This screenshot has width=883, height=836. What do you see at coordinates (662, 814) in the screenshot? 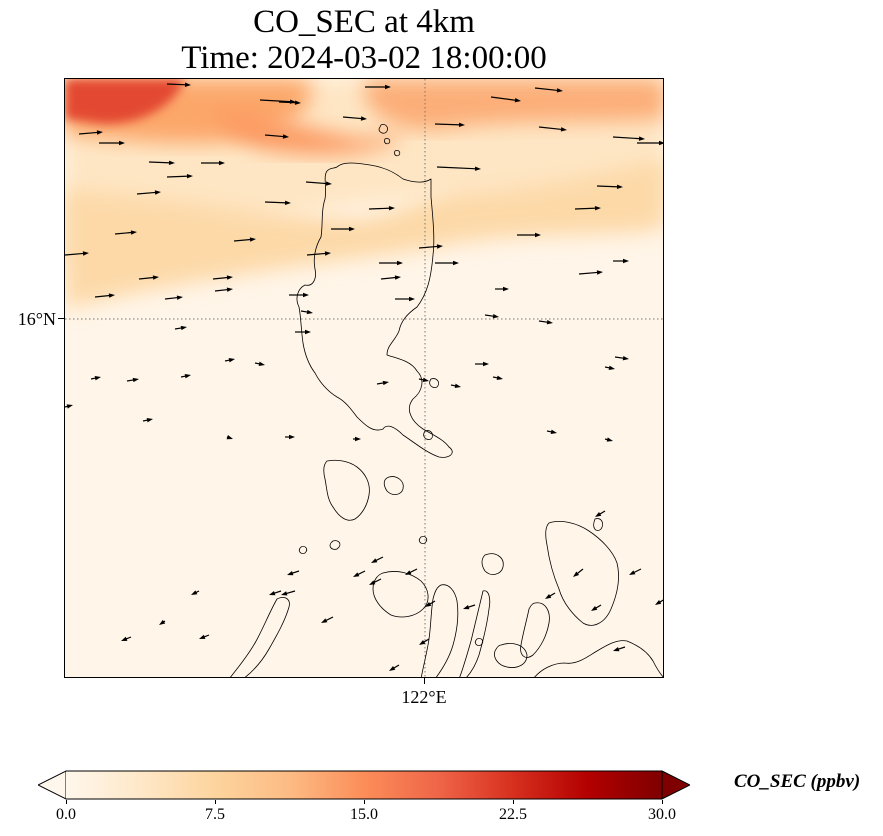
I see `colorbar-tick-label: 30.0` at bounding box center [662, 814].